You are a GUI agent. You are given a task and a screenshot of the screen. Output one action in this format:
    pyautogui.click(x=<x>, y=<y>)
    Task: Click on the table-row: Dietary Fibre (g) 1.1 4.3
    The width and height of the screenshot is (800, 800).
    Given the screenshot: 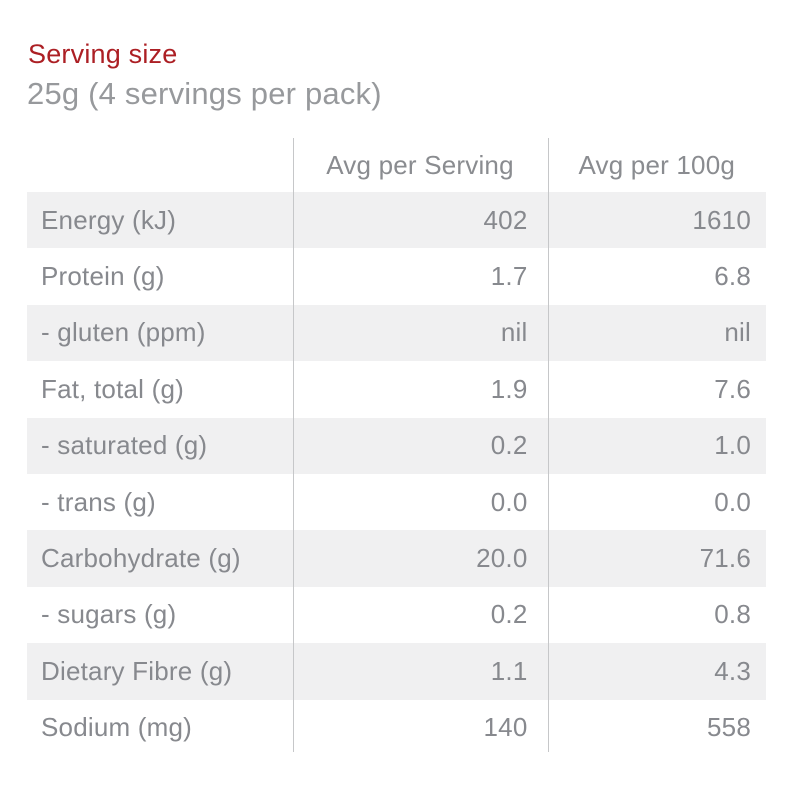 What is the action you would take?
    pyautogui.click(x=396, y=671)
    